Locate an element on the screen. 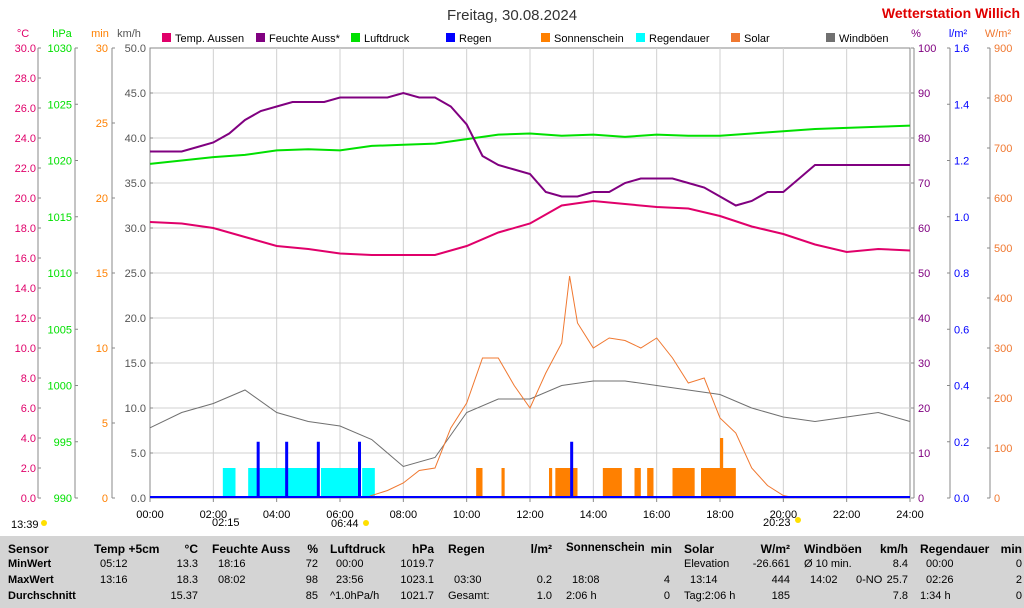 The height and width of the screenshot is (608, 1024). legend-label: Temp. Aussen is located at coordinates (209, 39).